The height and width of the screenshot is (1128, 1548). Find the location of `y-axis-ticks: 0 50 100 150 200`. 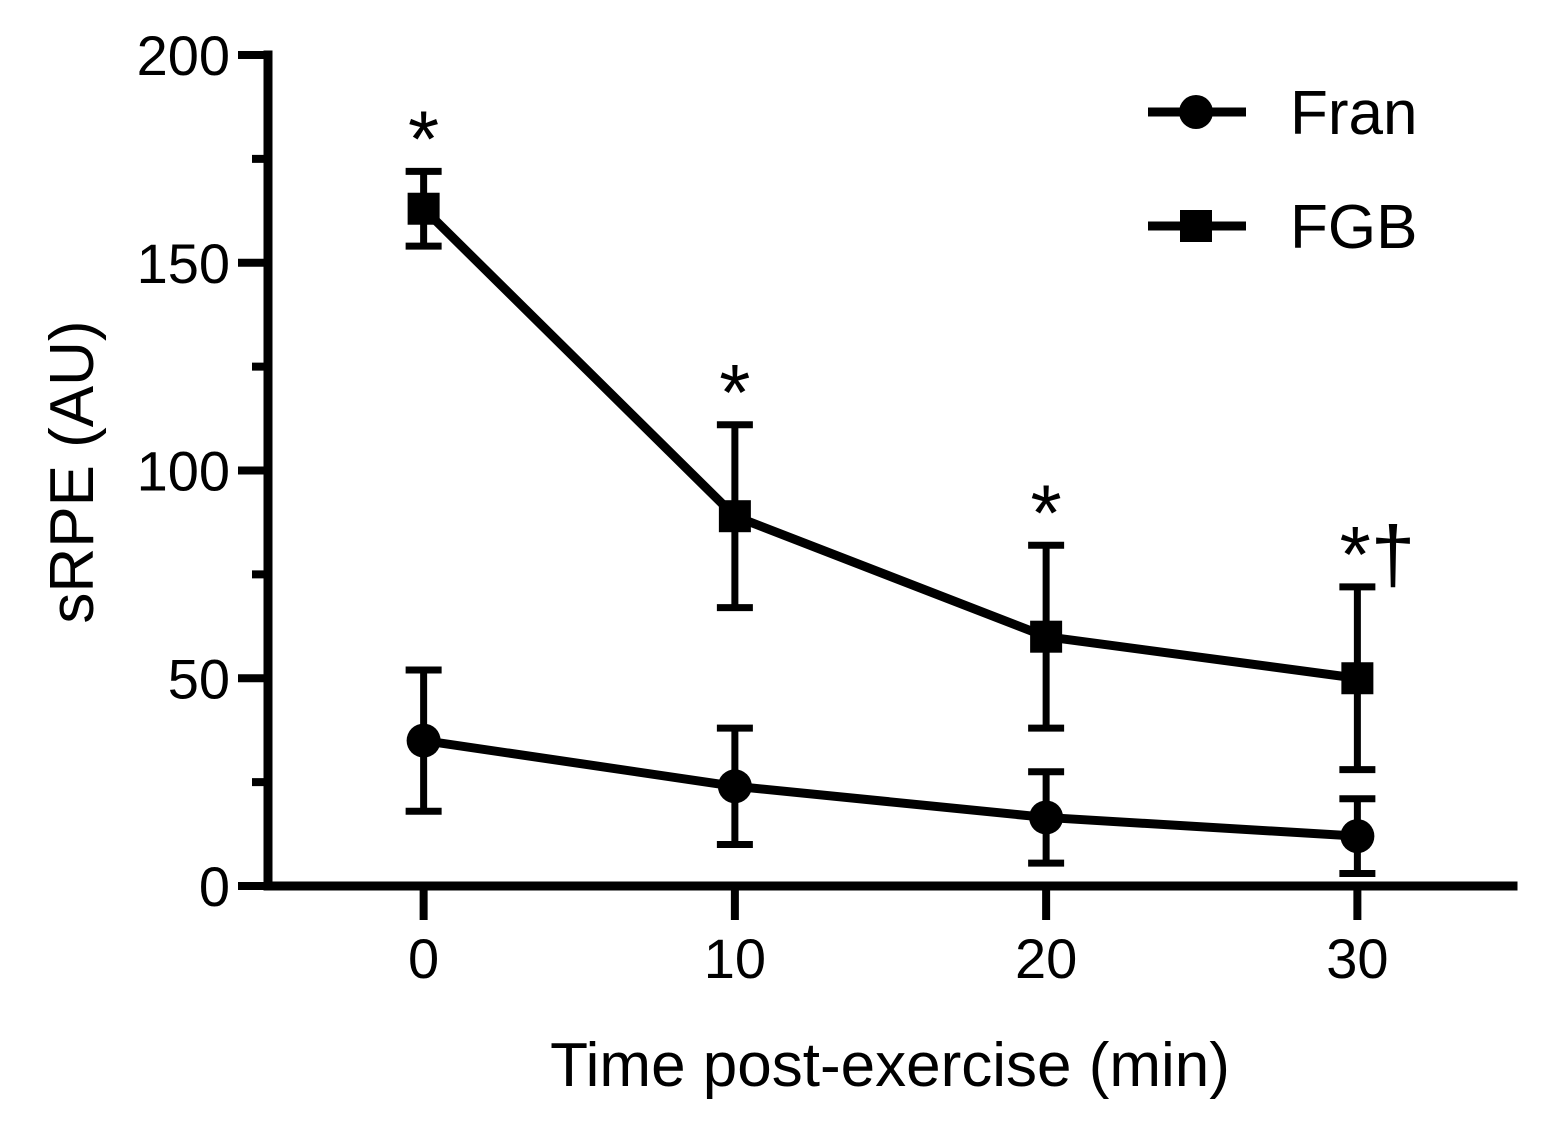

y-axis-ticks: 0 50 100 150 200 is located at coordinates (202, 471).